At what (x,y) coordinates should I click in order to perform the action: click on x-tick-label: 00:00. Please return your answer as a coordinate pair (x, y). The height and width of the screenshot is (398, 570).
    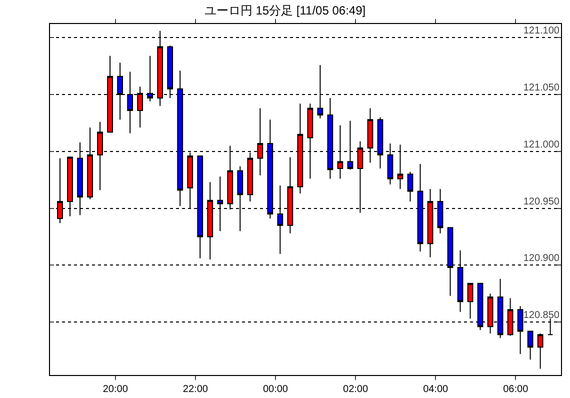
    Looking at the image, I should click on (275, 389).